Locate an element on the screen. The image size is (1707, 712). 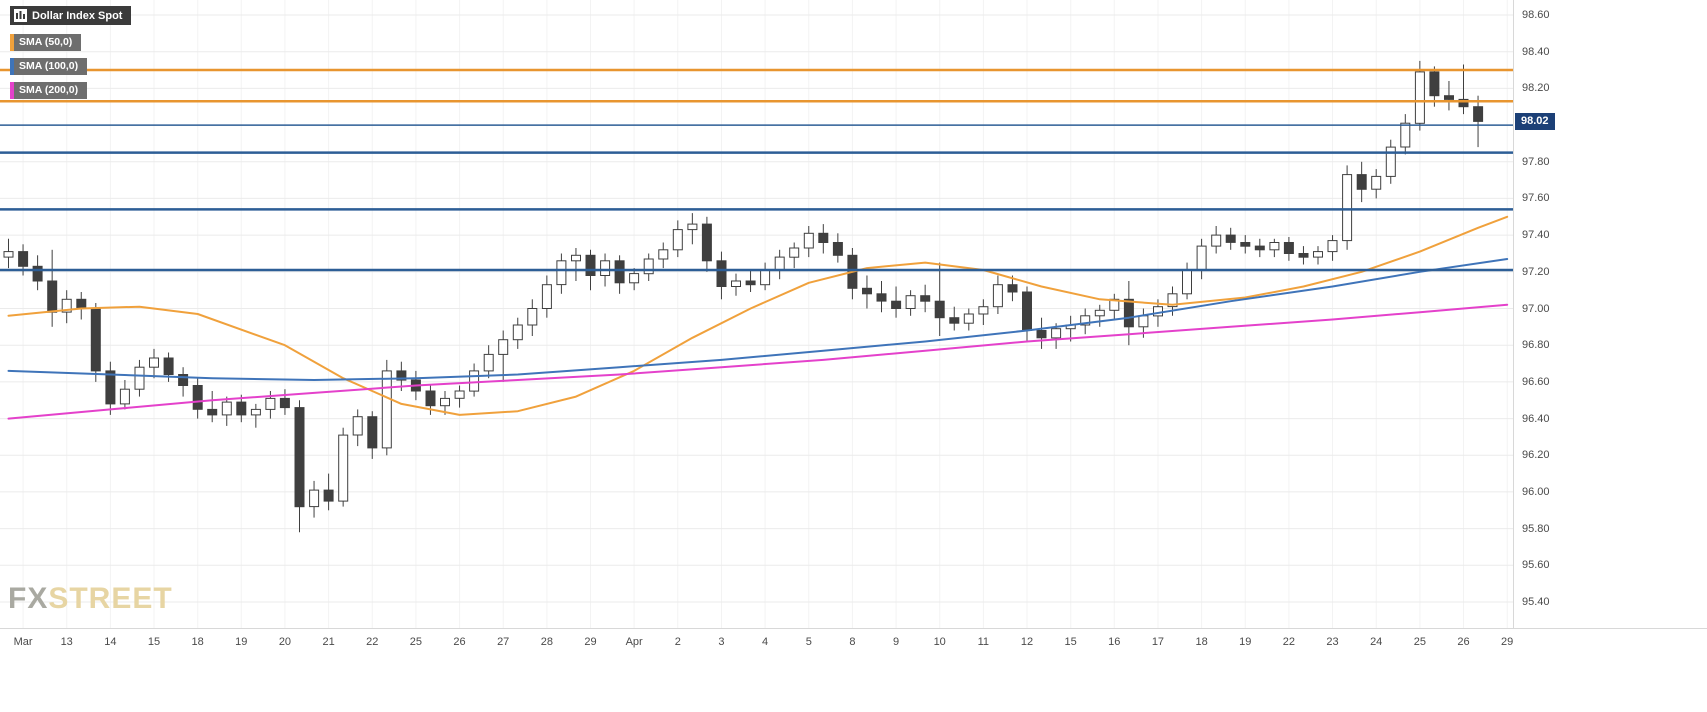
price-axis-label: 96.00 is located at coordinates (1536, 491).